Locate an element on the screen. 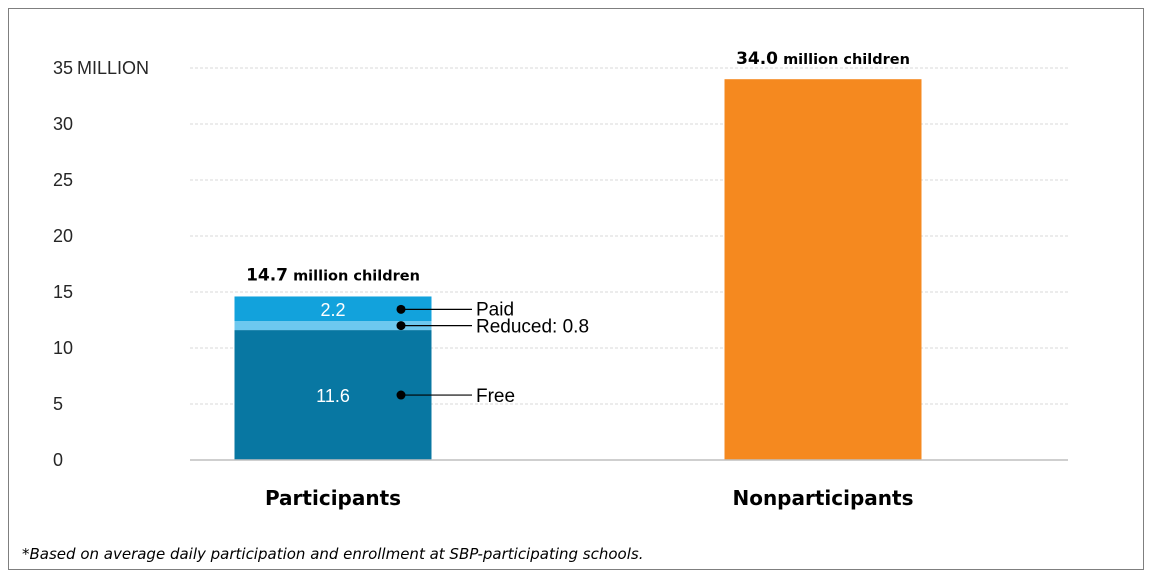  callout-free-label: Free is located at coordinates (495, 396).